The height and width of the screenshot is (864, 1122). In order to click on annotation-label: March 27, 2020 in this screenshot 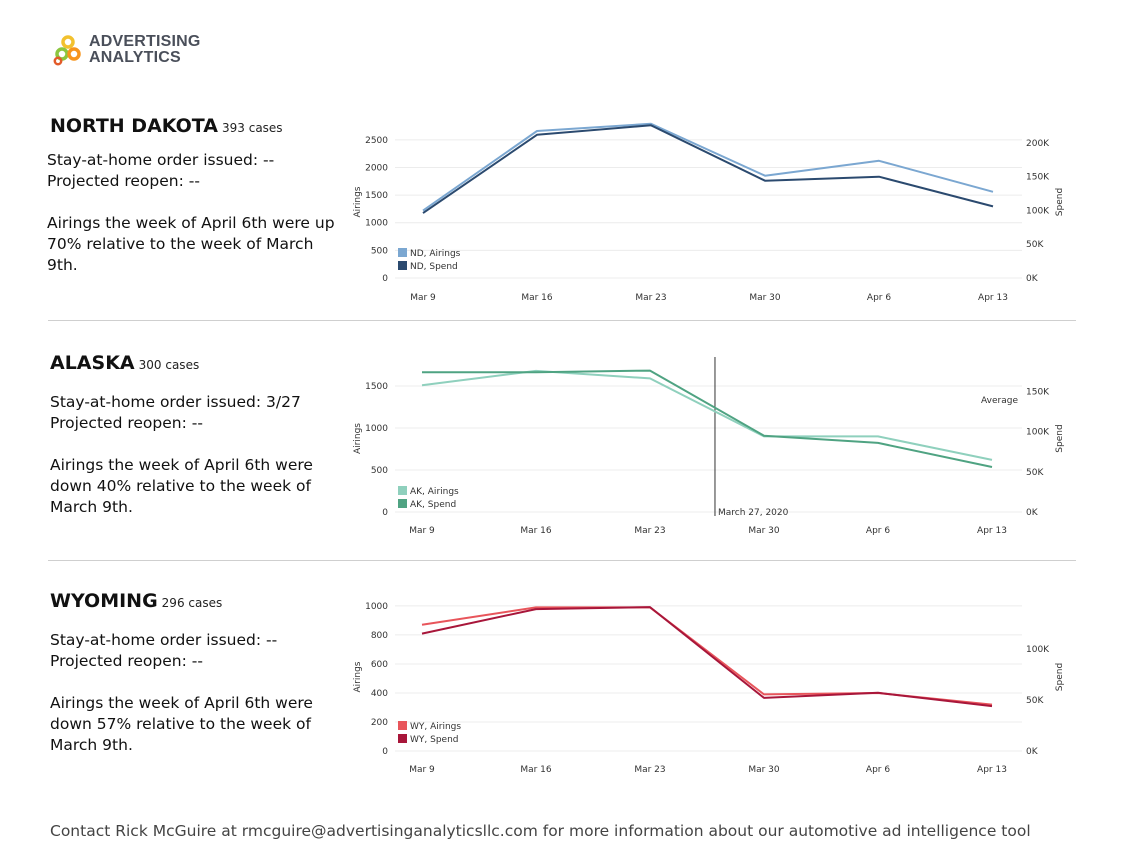, I will do `click(753, 513)`.